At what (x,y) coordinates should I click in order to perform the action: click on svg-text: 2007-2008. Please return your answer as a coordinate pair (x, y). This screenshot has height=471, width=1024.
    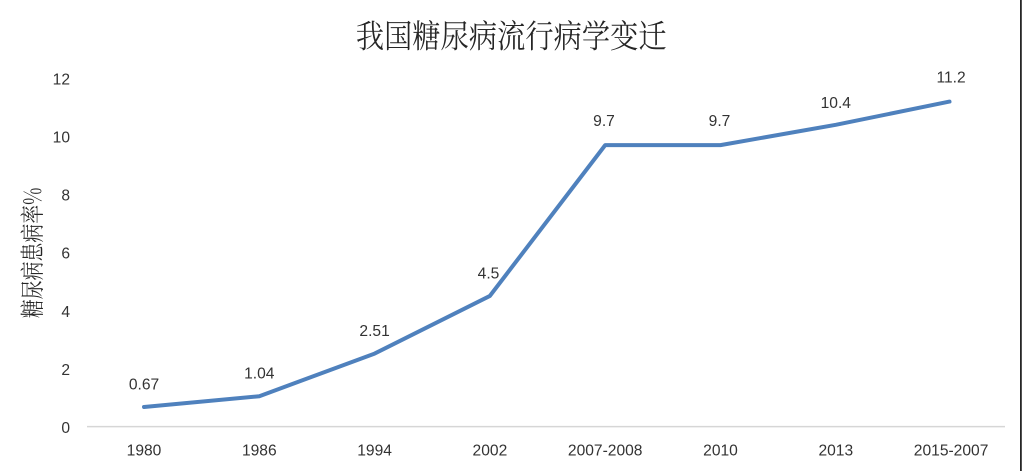
    Looking at the image, I should click on (605, 451).